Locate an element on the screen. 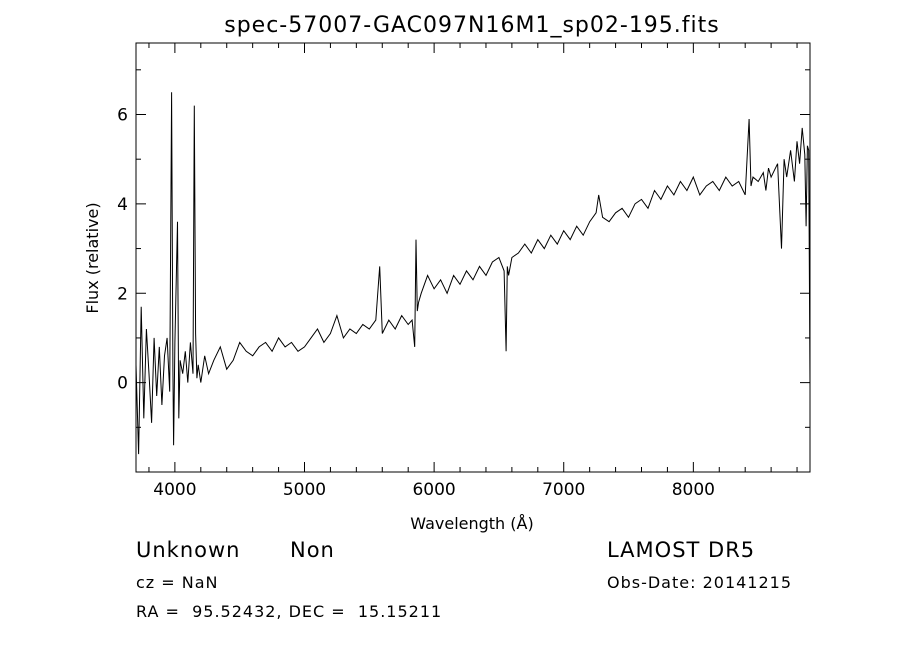  y-tick-label: 4 is located at coordinates (122, 205).